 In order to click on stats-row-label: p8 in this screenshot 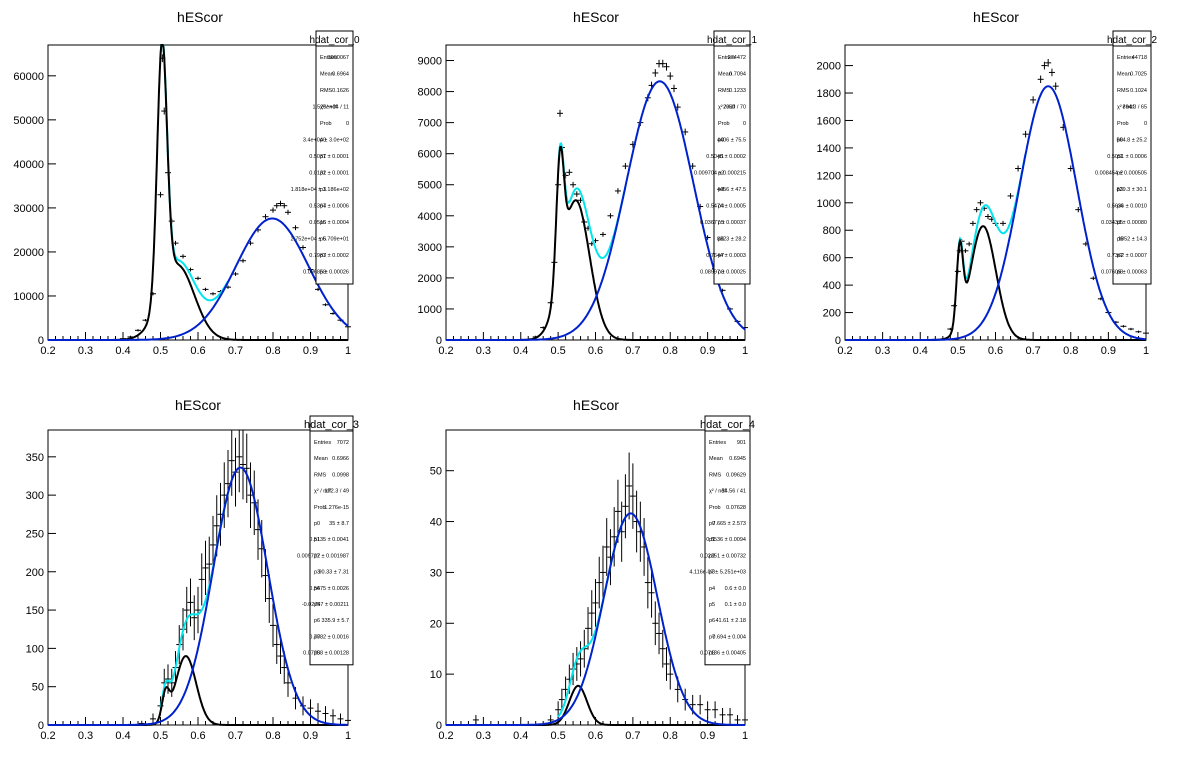, I will do `click(721, 273)`.